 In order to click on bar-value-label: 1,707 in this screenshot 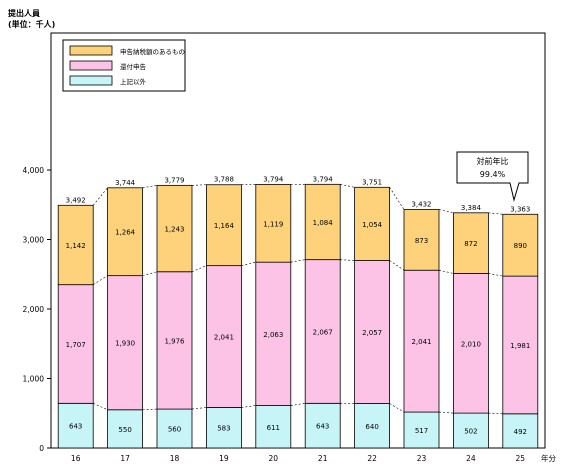, I will do `click(76, 345)`.